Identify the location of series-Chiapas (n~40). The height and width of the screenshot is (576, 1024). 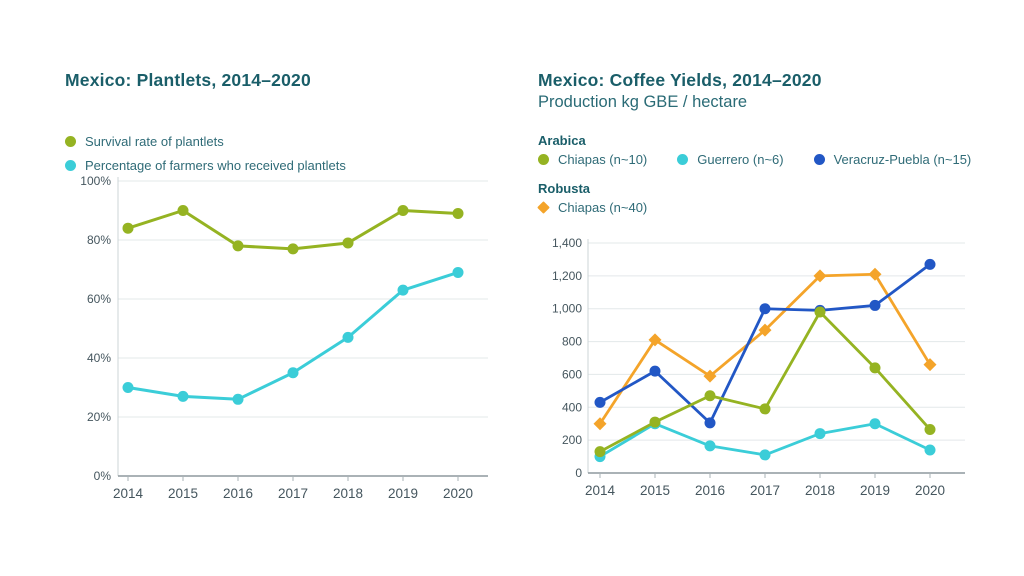
(765, 349).